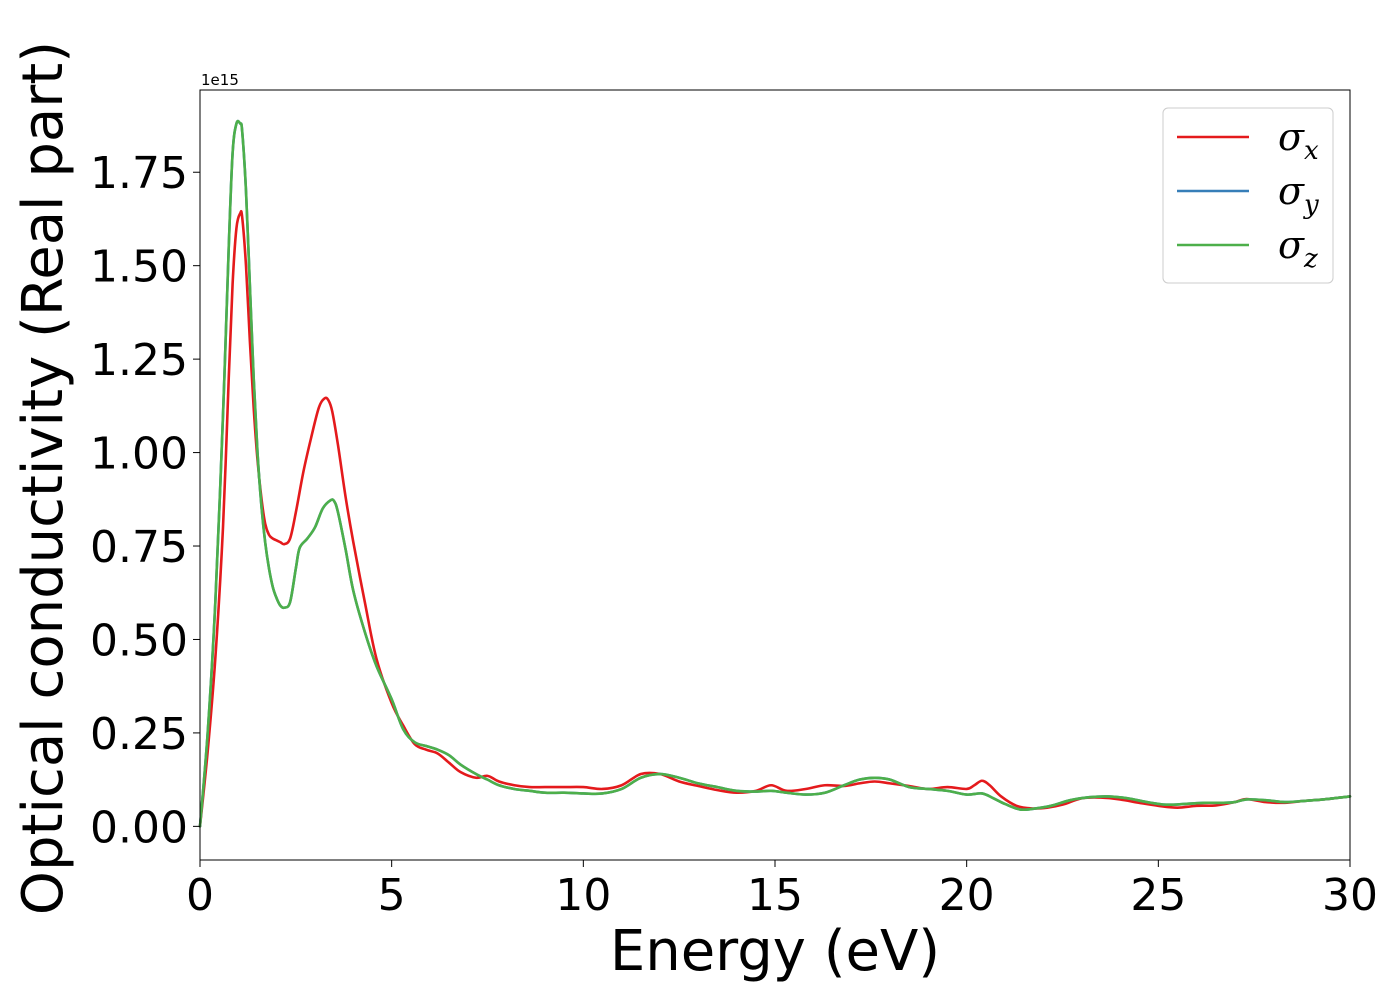  I want to click on y-tick-label: 0.00, so click(139, 827).